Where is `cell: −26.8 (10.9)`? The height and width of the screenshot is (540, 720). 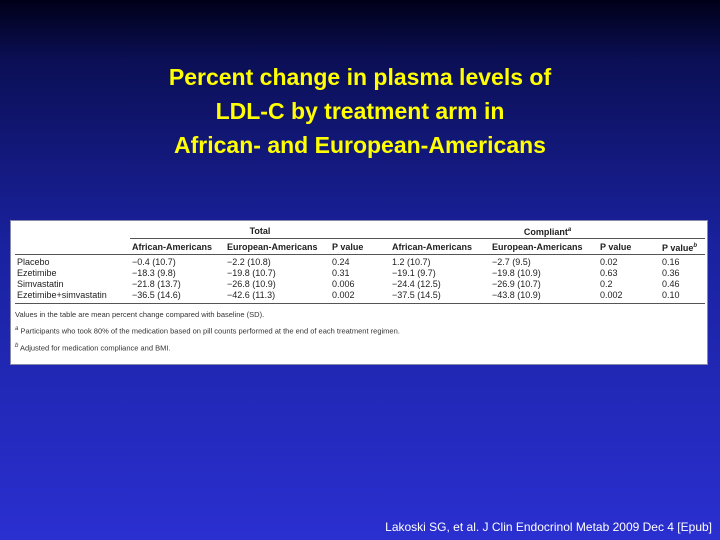 cell: −26.8 (10.9) is located at coordinates (251, 284).